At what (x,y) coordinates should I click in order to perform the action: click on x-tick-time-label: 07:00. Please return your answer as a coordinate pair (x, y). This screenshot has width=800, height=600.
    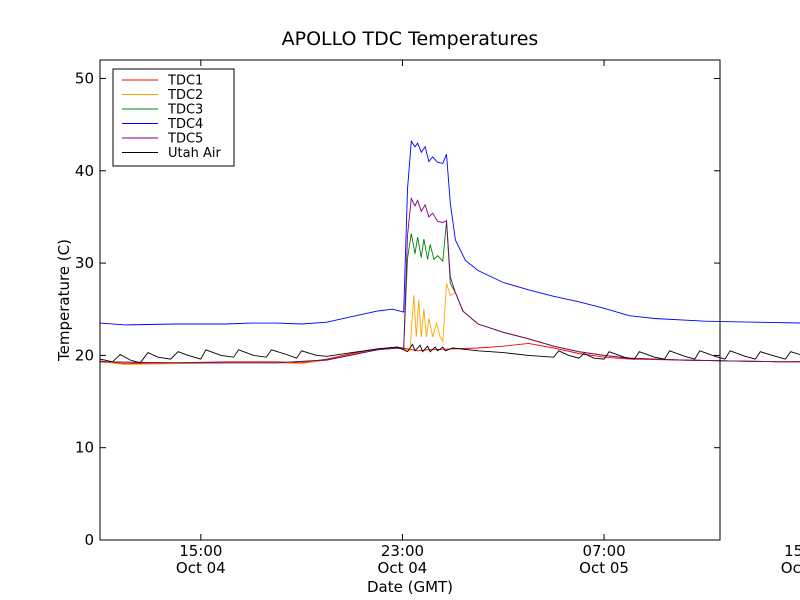
    Looking at the image, I should click on (603, 551).